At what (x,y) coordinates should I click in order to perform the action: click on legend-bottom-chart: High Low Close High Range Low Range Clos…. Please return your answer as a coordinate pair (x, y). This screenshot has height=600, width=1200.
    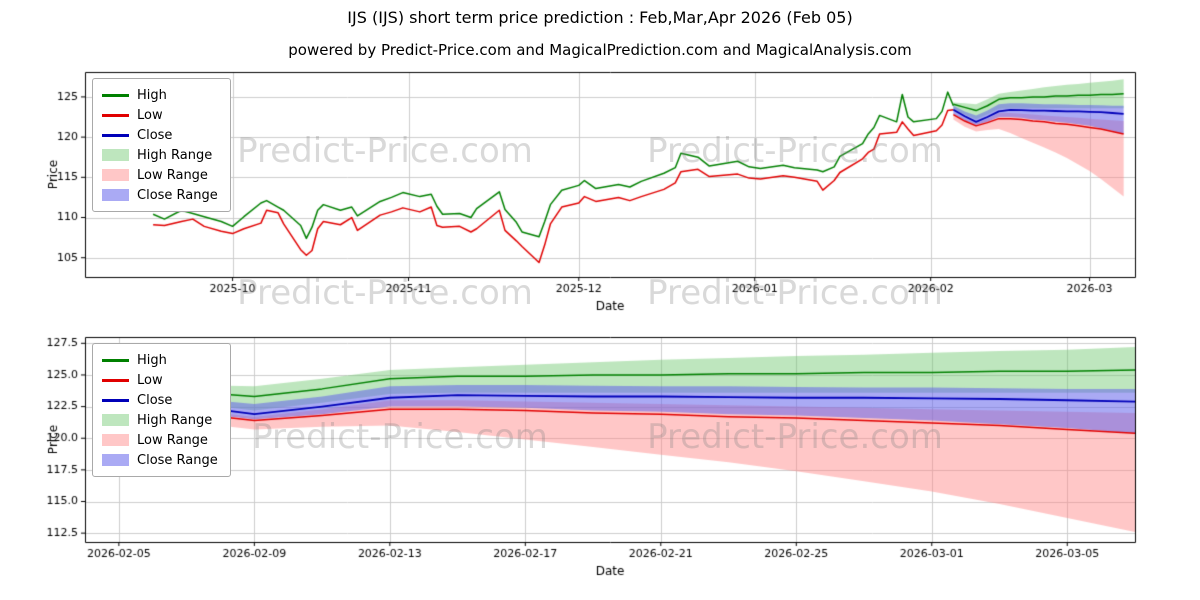
    Looking at the image, I should click on (161, 410).